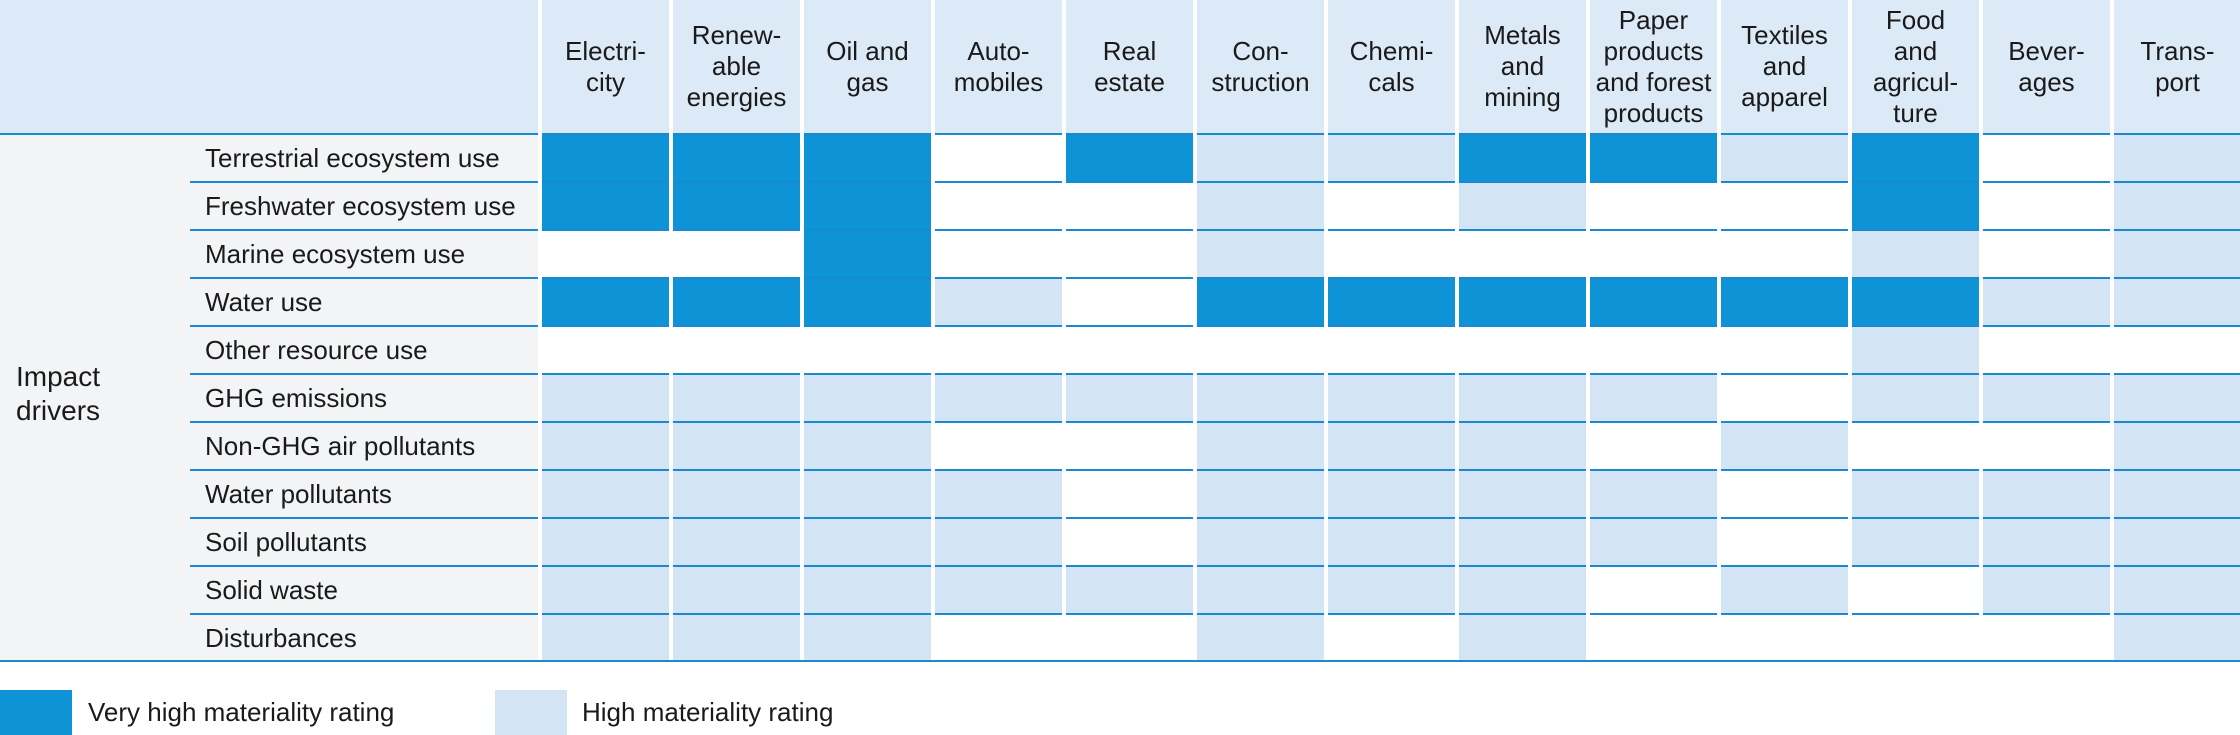  What do you see at coordinates (296, 398) in the screenshot?
I see `row-label: GHG emissions` at bounding box center [296, 398].